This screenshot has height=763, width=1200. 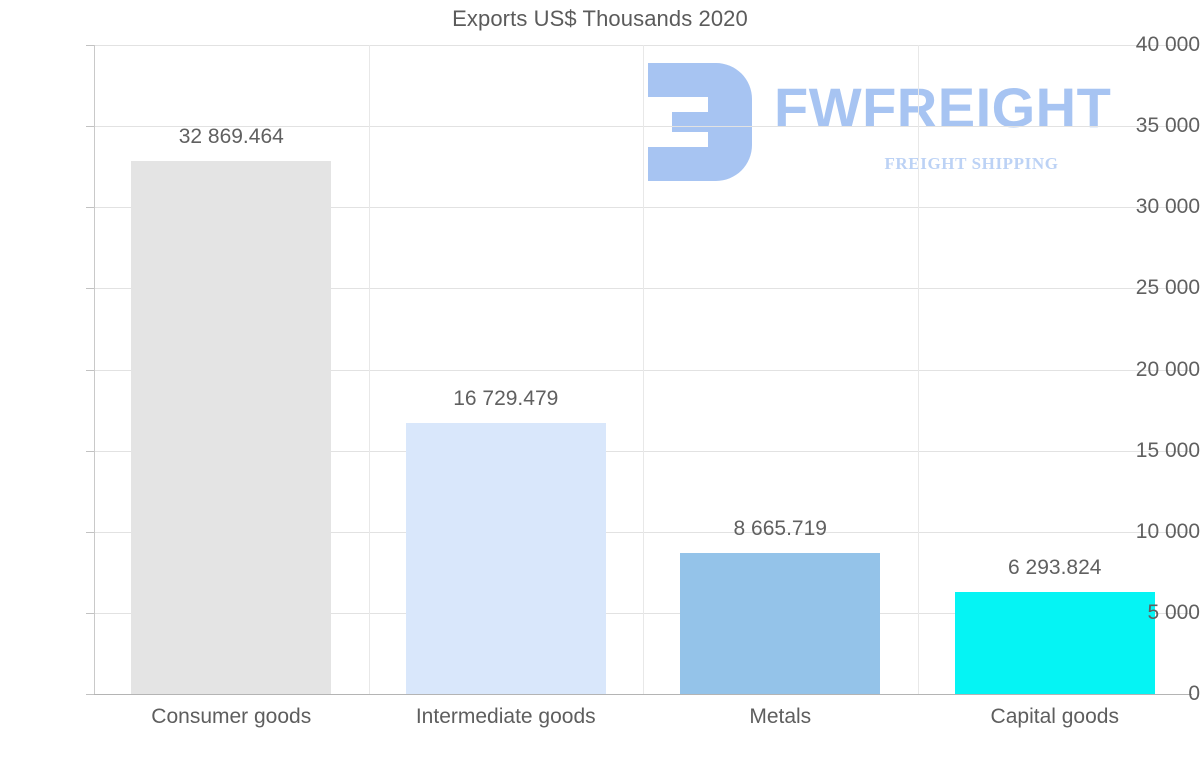 What do you see at coordinates (1167, 126) in the screenshot?
I see `y-axis-tick-label: 35 000` at bounding box center [1167, 126].